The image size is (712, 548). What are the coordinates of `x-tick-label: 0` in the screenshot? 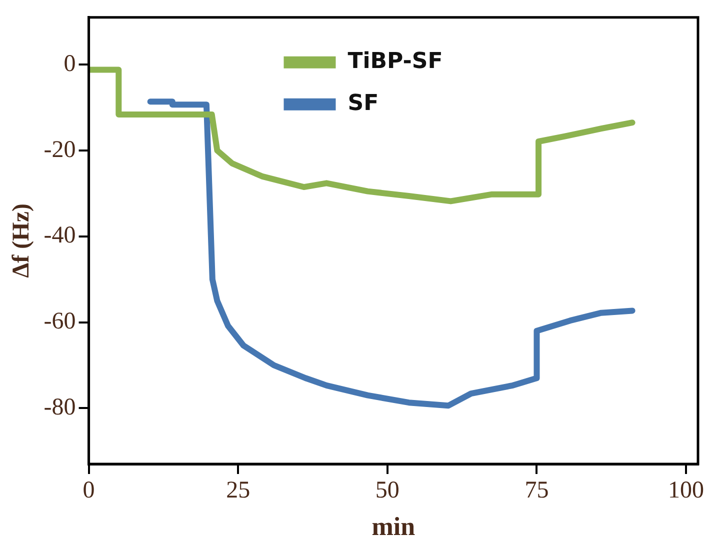 It's located at (88, 491).